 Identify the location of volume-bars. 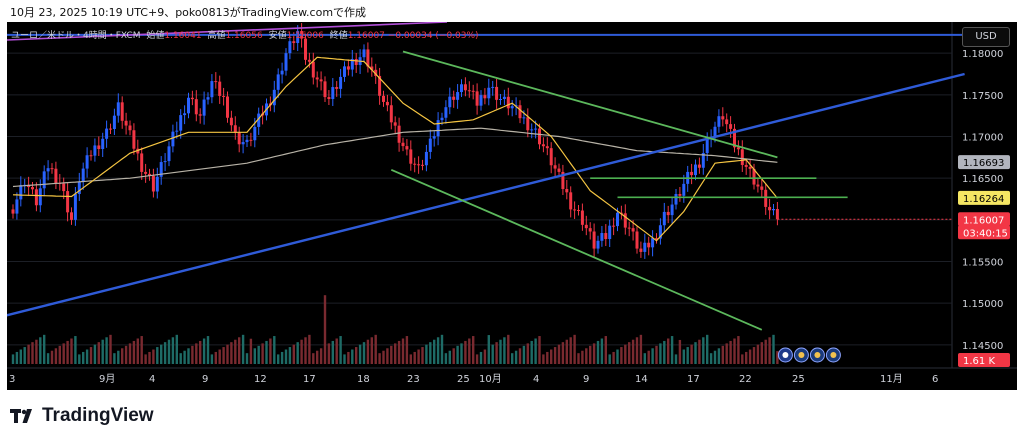
(395, 329).